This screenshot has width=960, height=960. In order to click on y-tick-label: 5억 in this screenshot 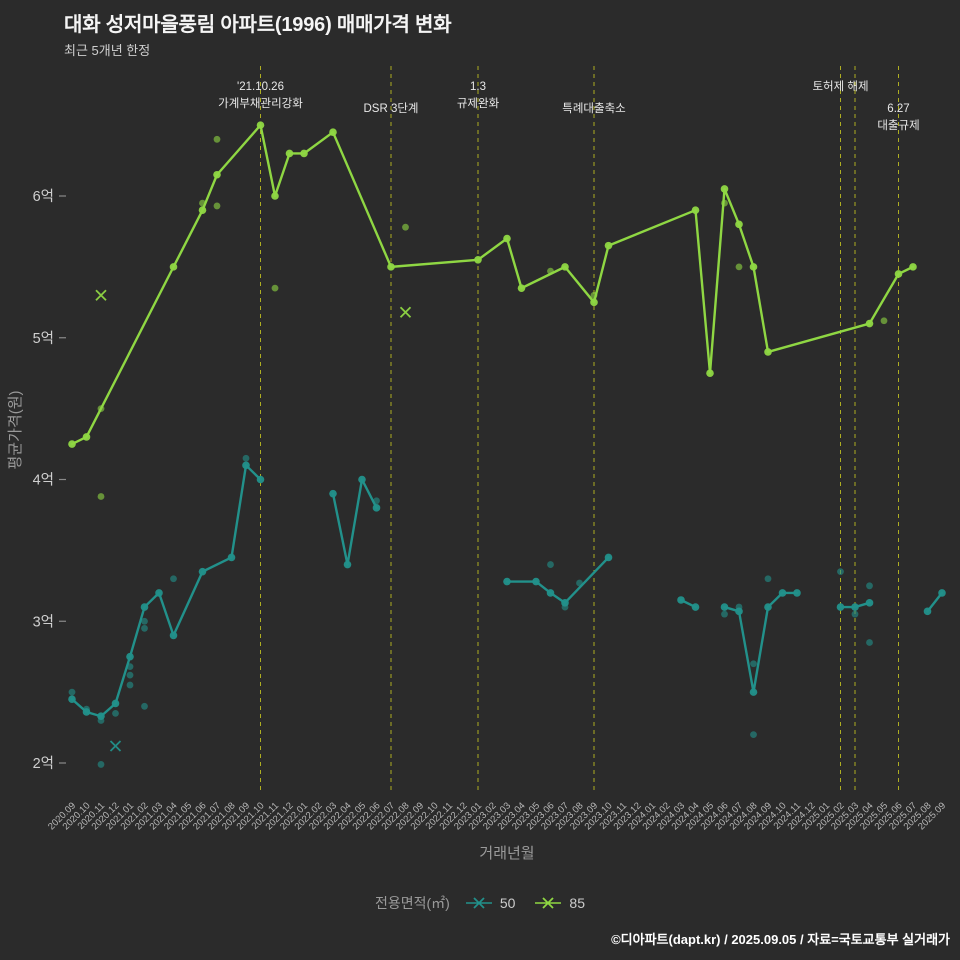, I will do `click(43, 338)`.